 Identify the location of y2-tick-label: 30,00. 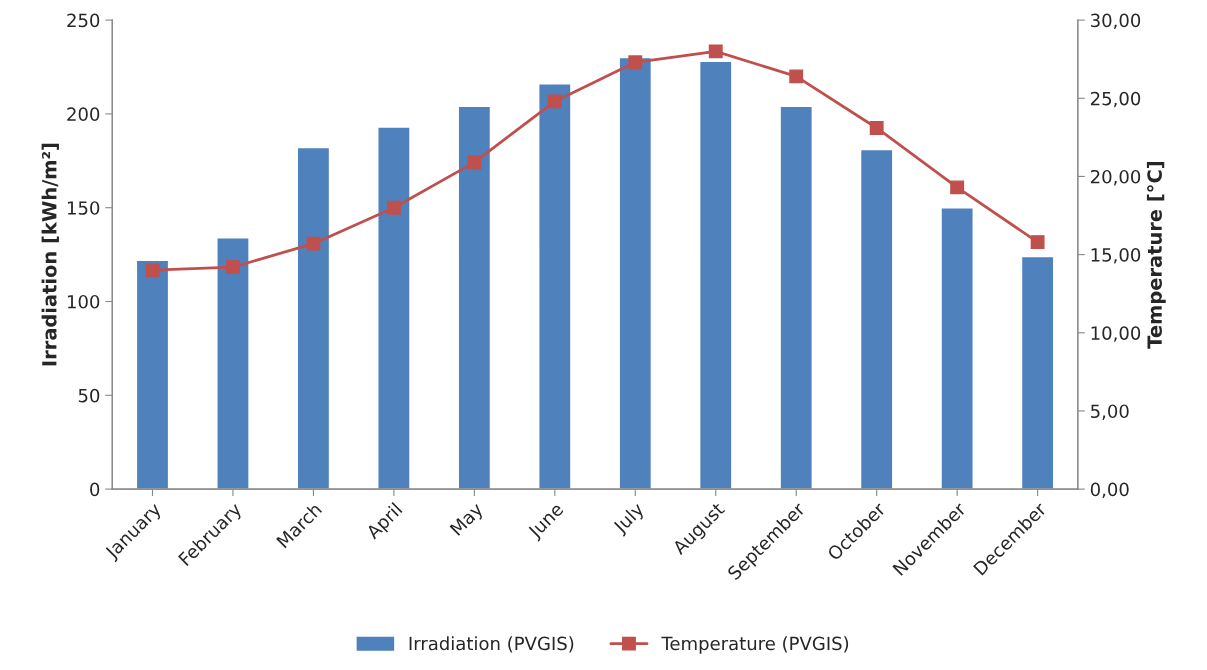
(1116, 21).